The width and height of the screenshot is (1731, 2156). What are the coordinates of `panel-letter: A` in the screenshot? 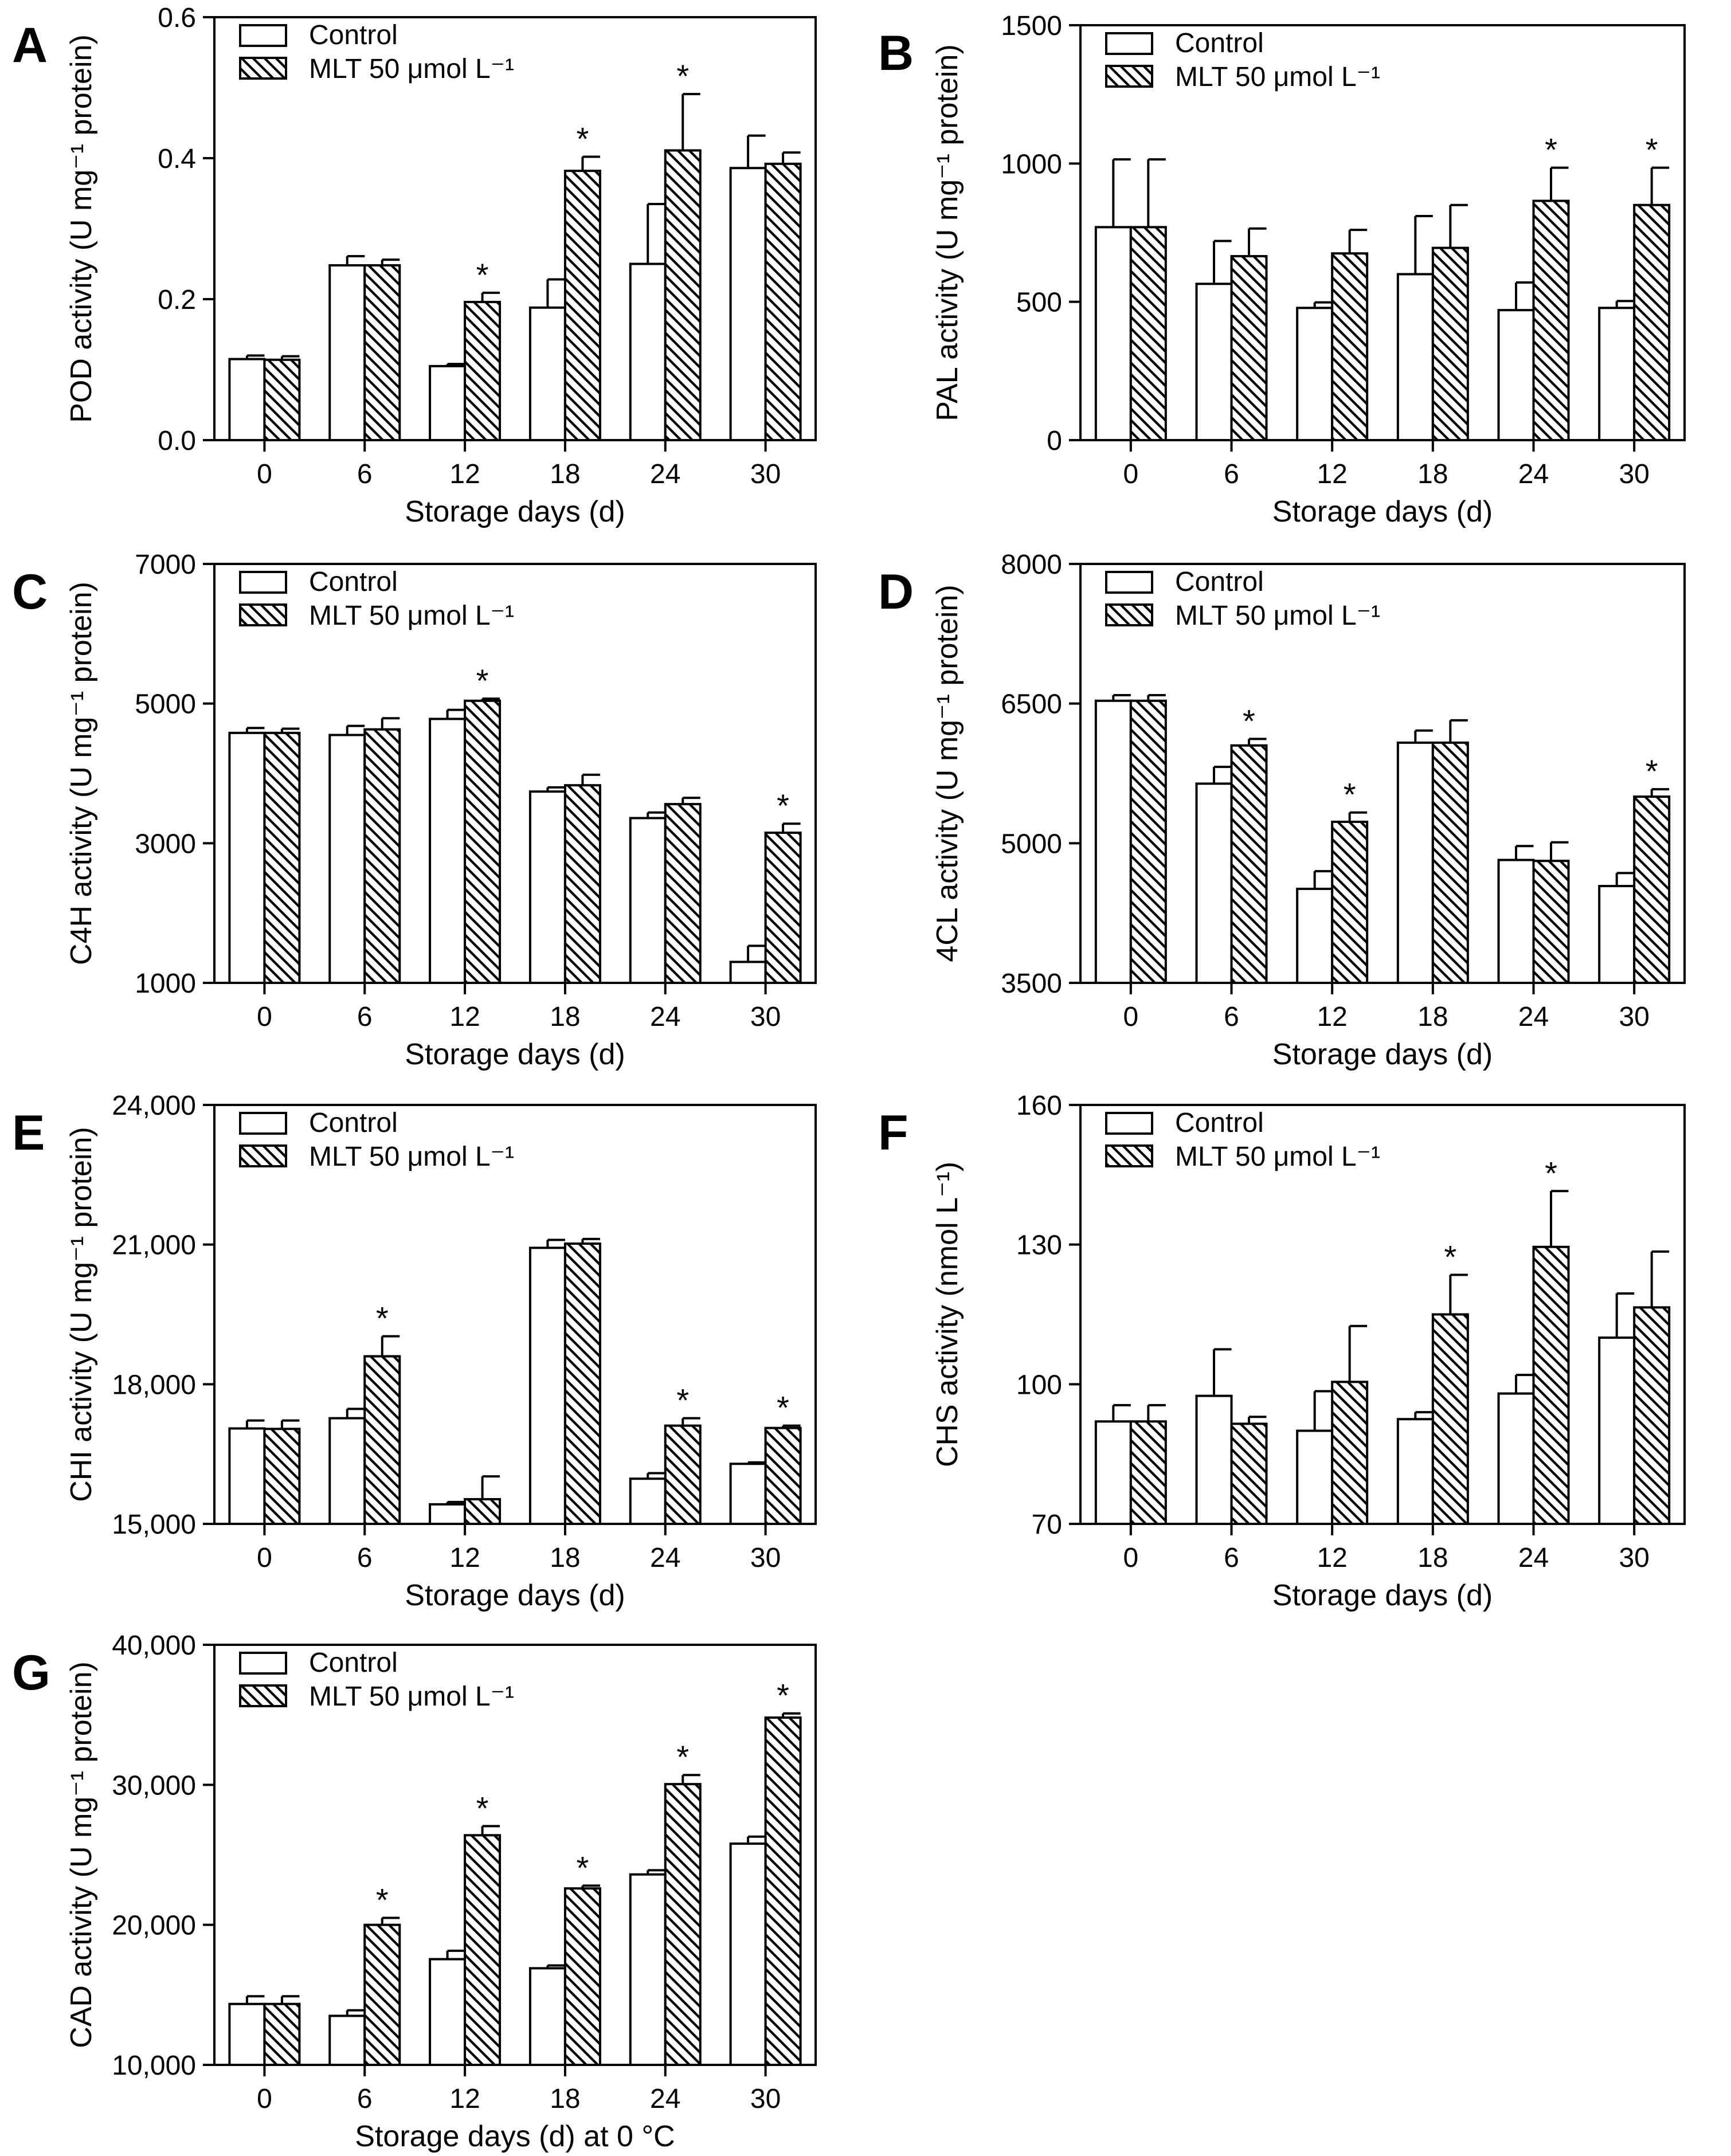 It's located at (30, 45).